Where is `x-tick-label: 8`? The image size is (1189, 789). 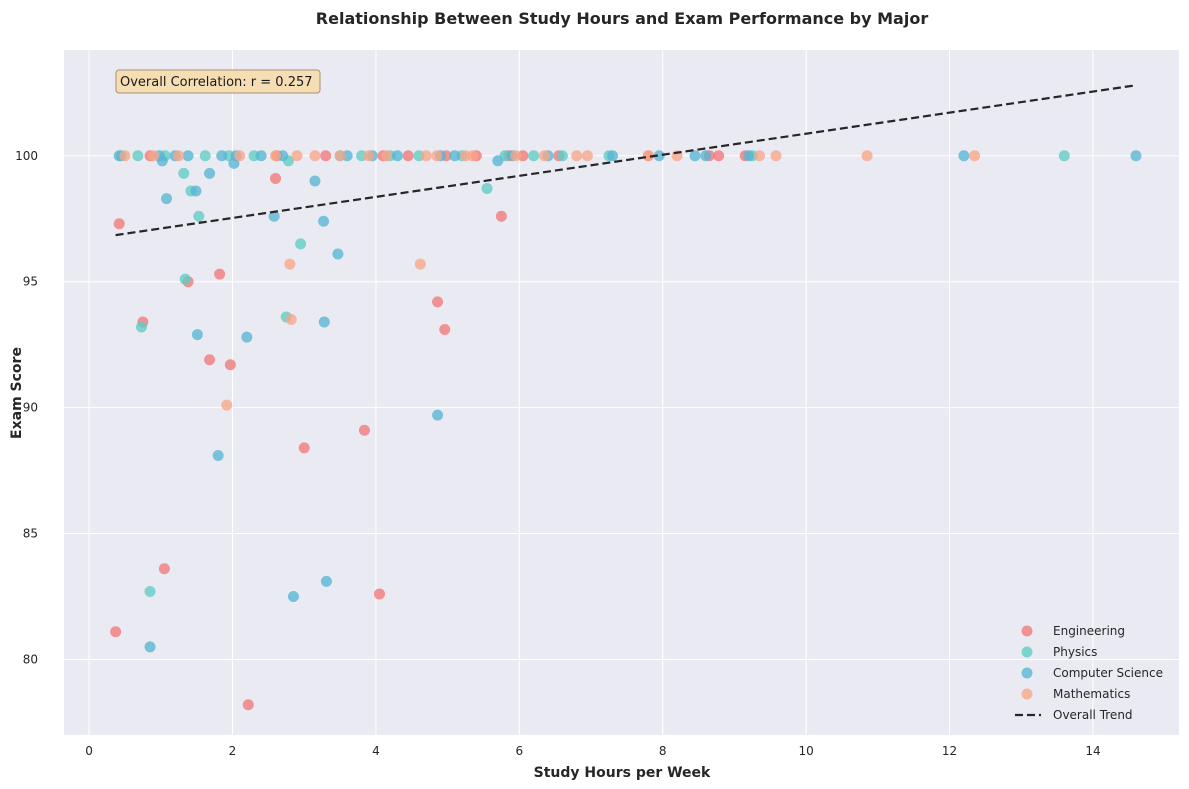 x-tick-label: 8 is located at coordinates (663, 751).